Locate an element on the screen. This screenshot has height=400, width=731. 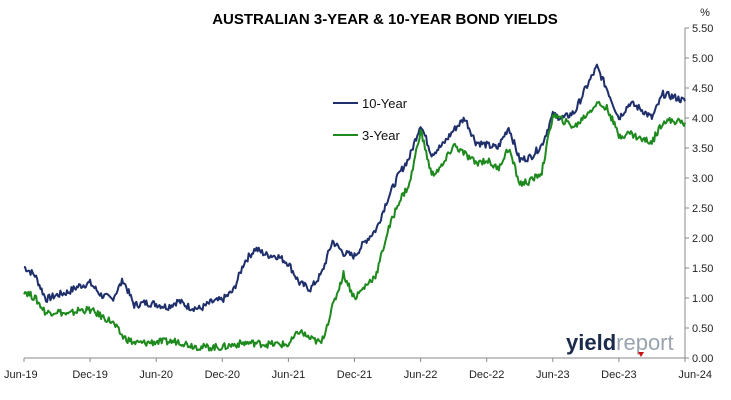
y-tick-label: 1.00 is located at coordinates (702, 299).